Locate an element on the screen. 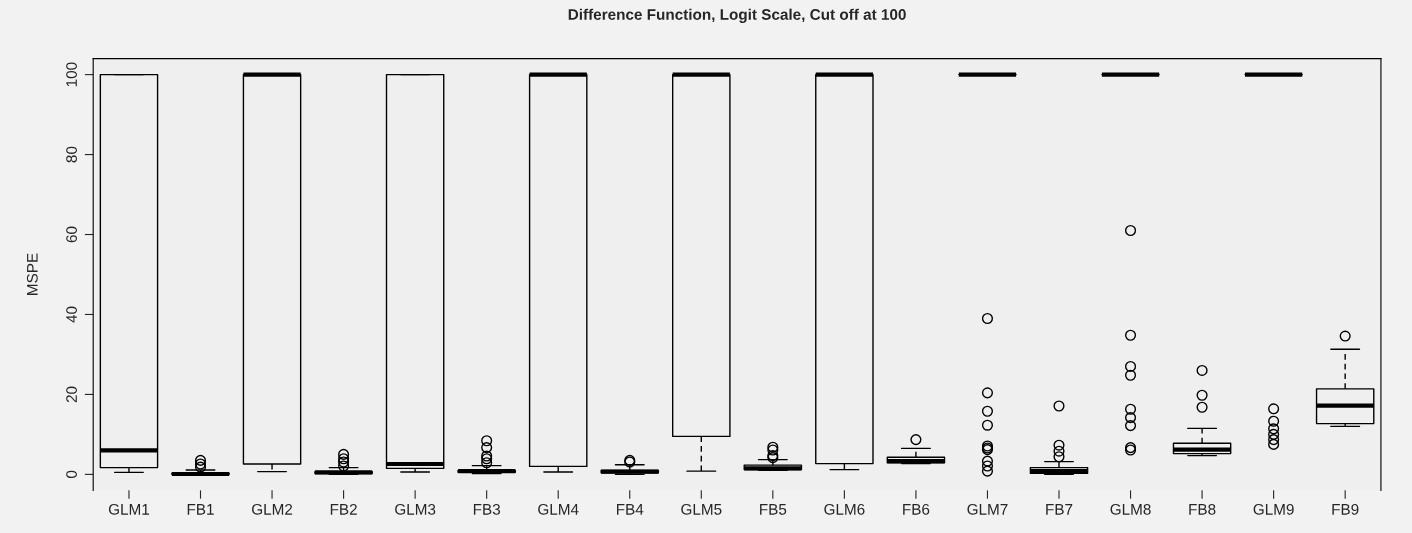 This screenshot has width=1412, height=533. y-tick-label: 80 is located at coordinates (71, 154).